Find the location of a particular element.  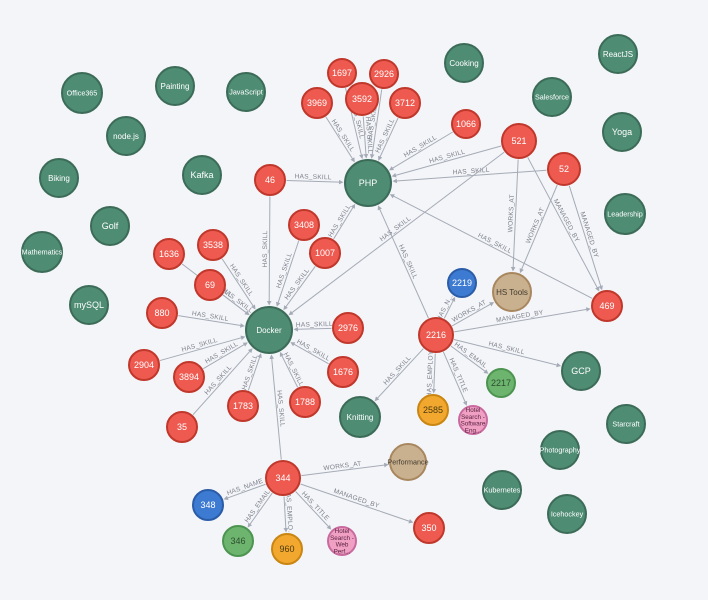

name-node-circle is located at coordinates (462, 283).